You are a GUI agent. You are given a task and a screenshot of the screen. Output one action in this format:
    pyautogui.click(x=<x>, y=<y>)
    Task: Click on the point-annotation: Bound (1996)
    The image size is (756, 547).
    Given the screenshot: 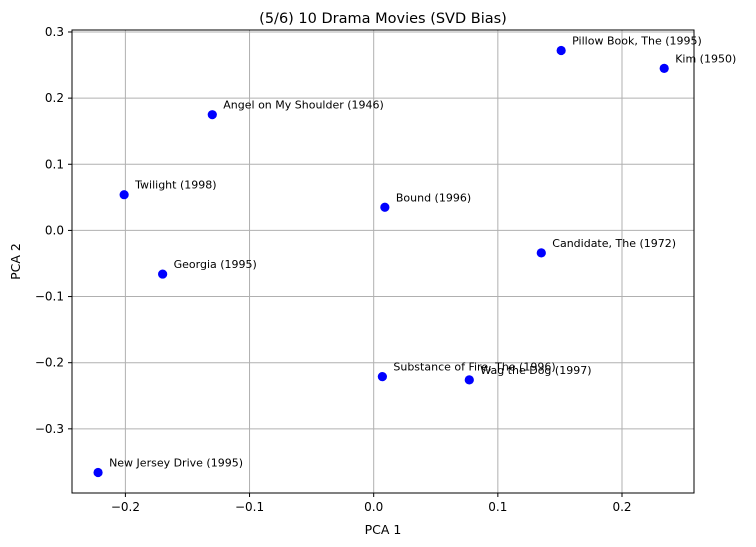 What is the action you would take?
    pyautogui.click(x=433, y=197)
    